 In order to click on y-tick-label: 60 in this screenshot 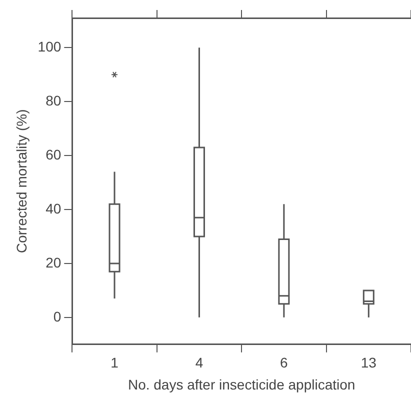, I will do `click(54, 154)`.